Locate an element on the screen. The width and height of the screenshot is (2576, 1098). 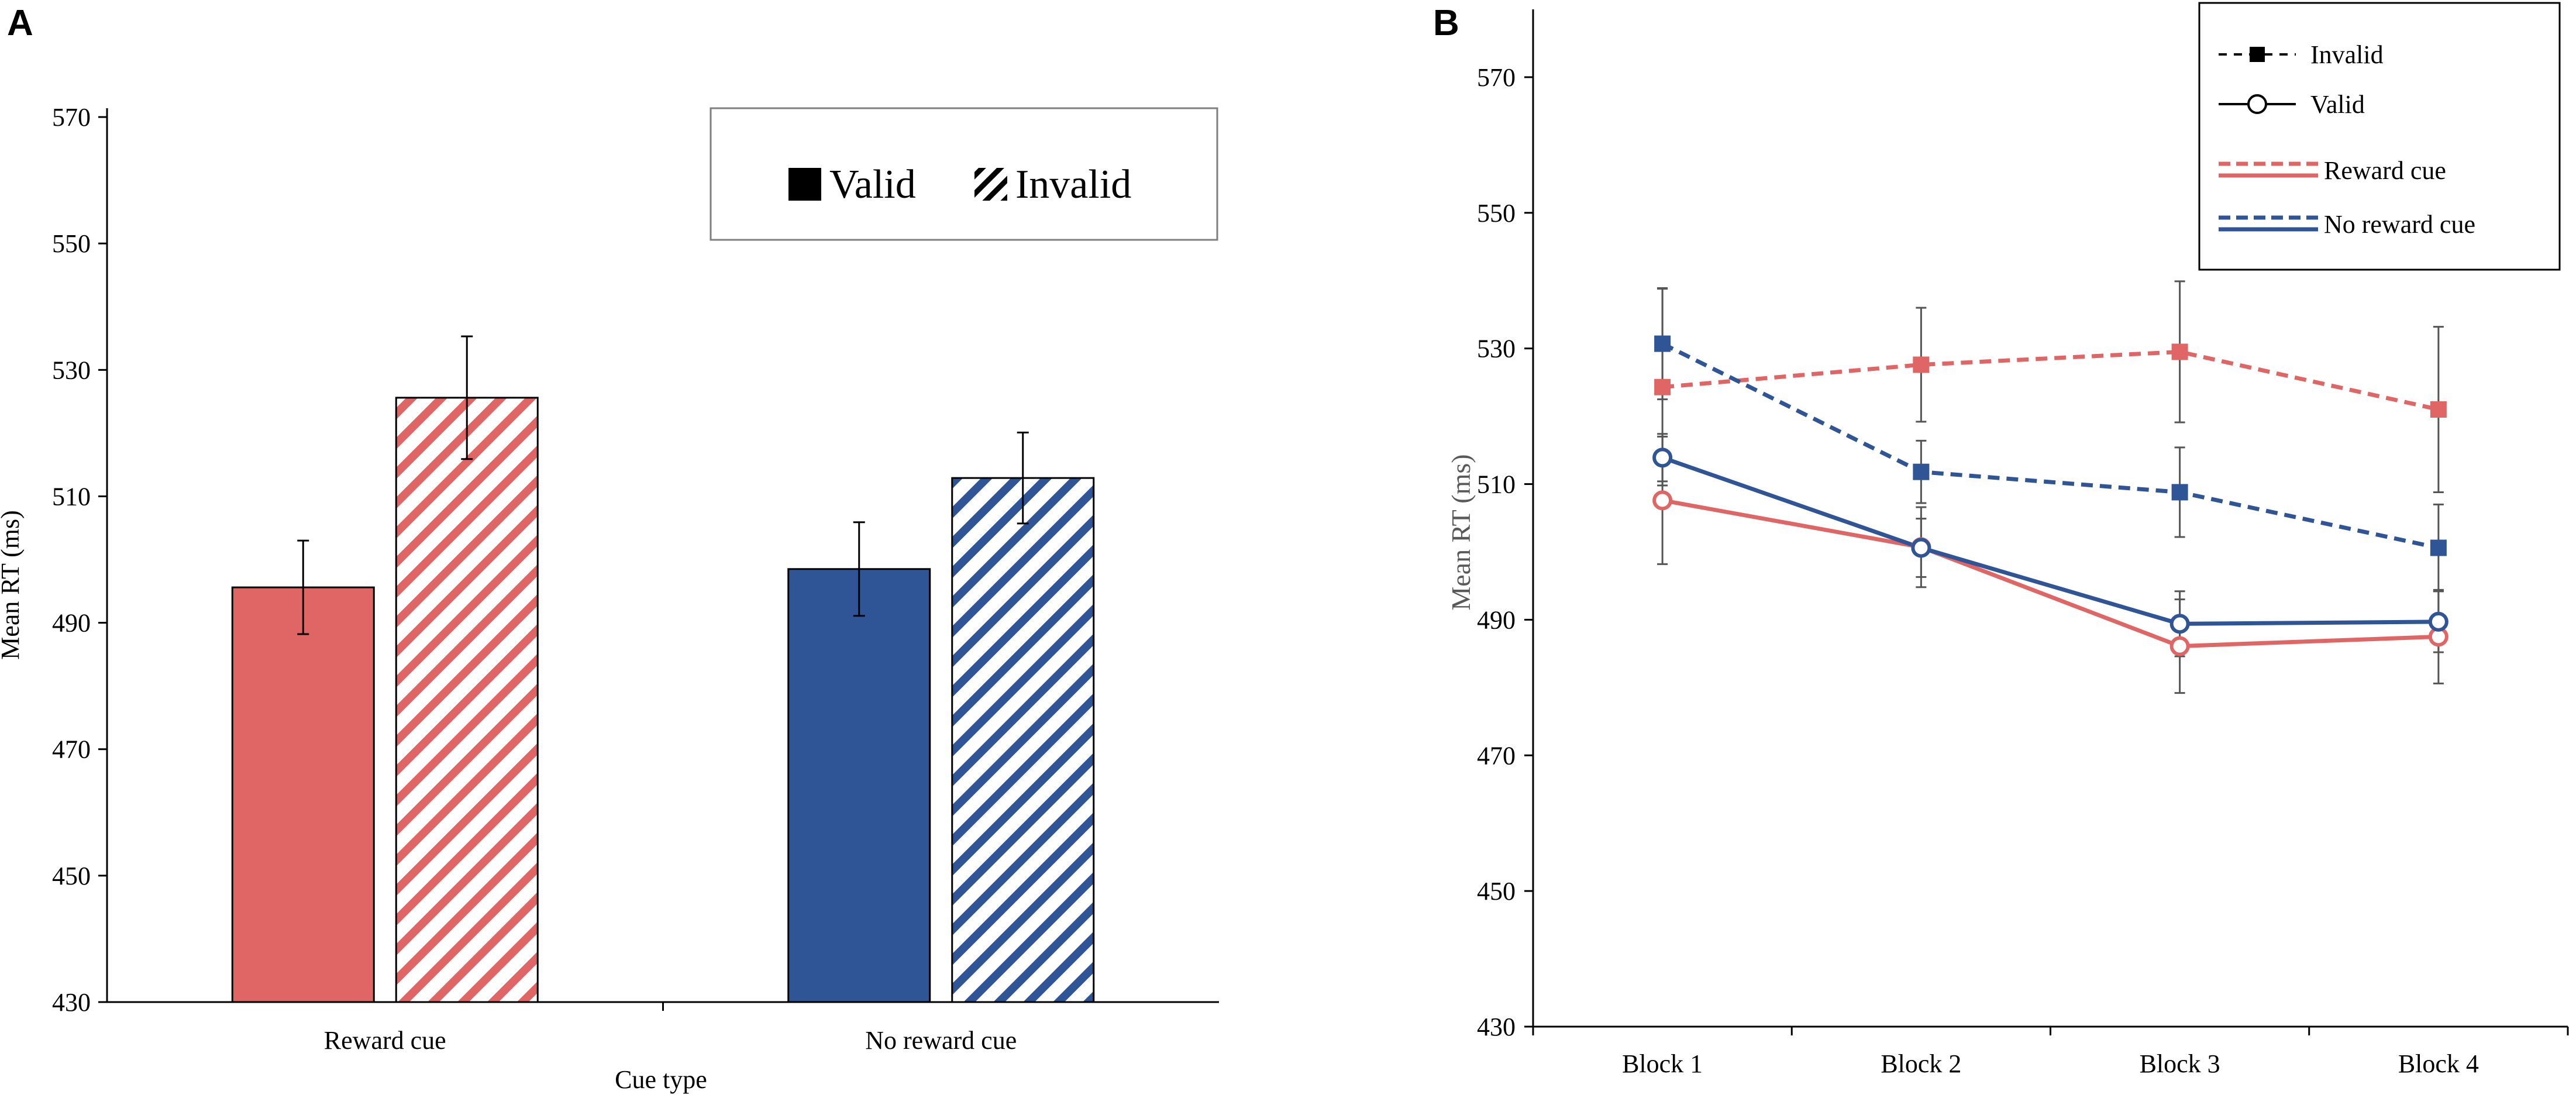
legend-invalid-label: Invalid is located at coordinates (1073, 184).